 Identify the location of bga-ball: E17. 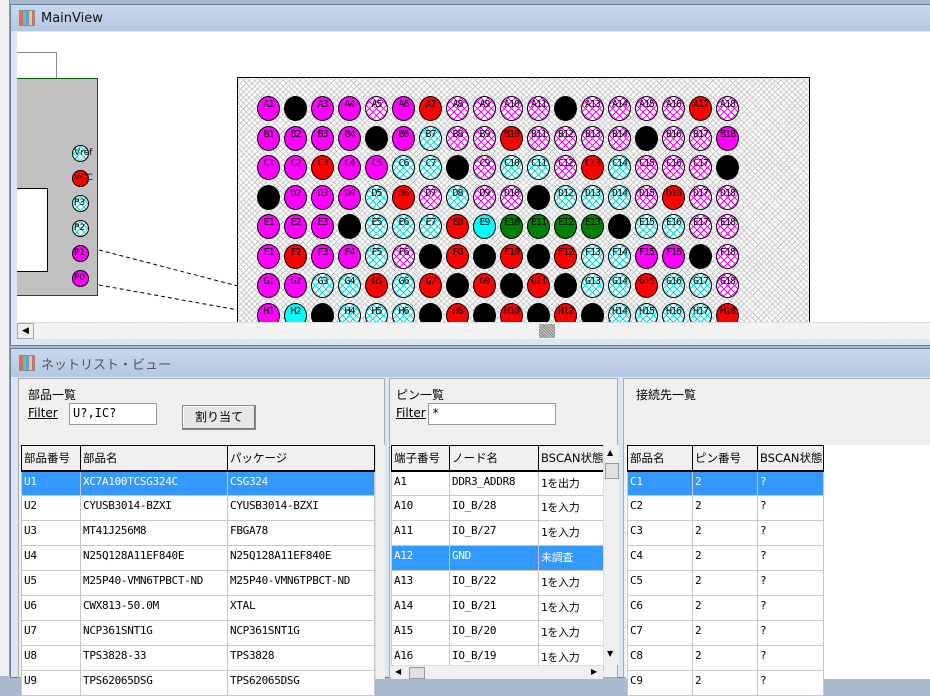
(700, 226).